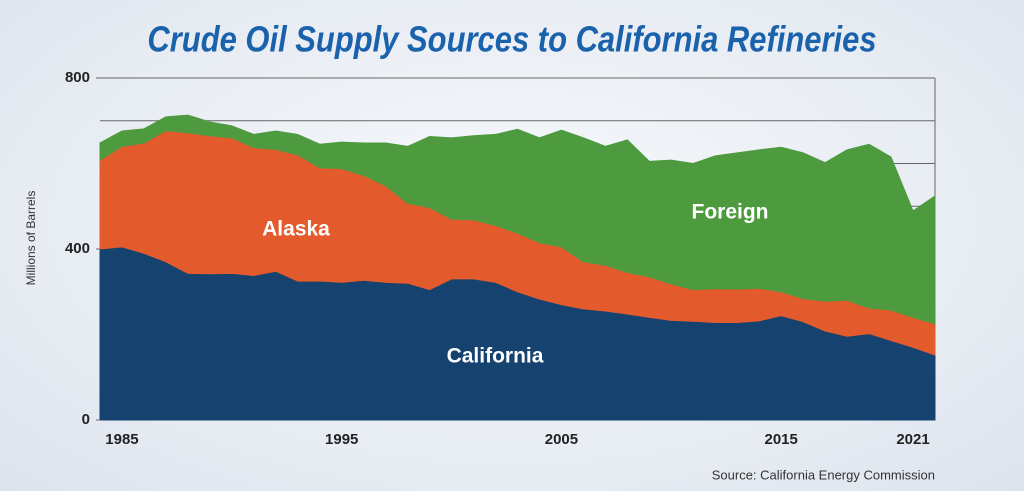 This screenshot has height=491, width=1024. What do you see at coordinates (77, 77) in the screenshot?
I see `y-tick-label: 800` at bounding box center [77, 77].